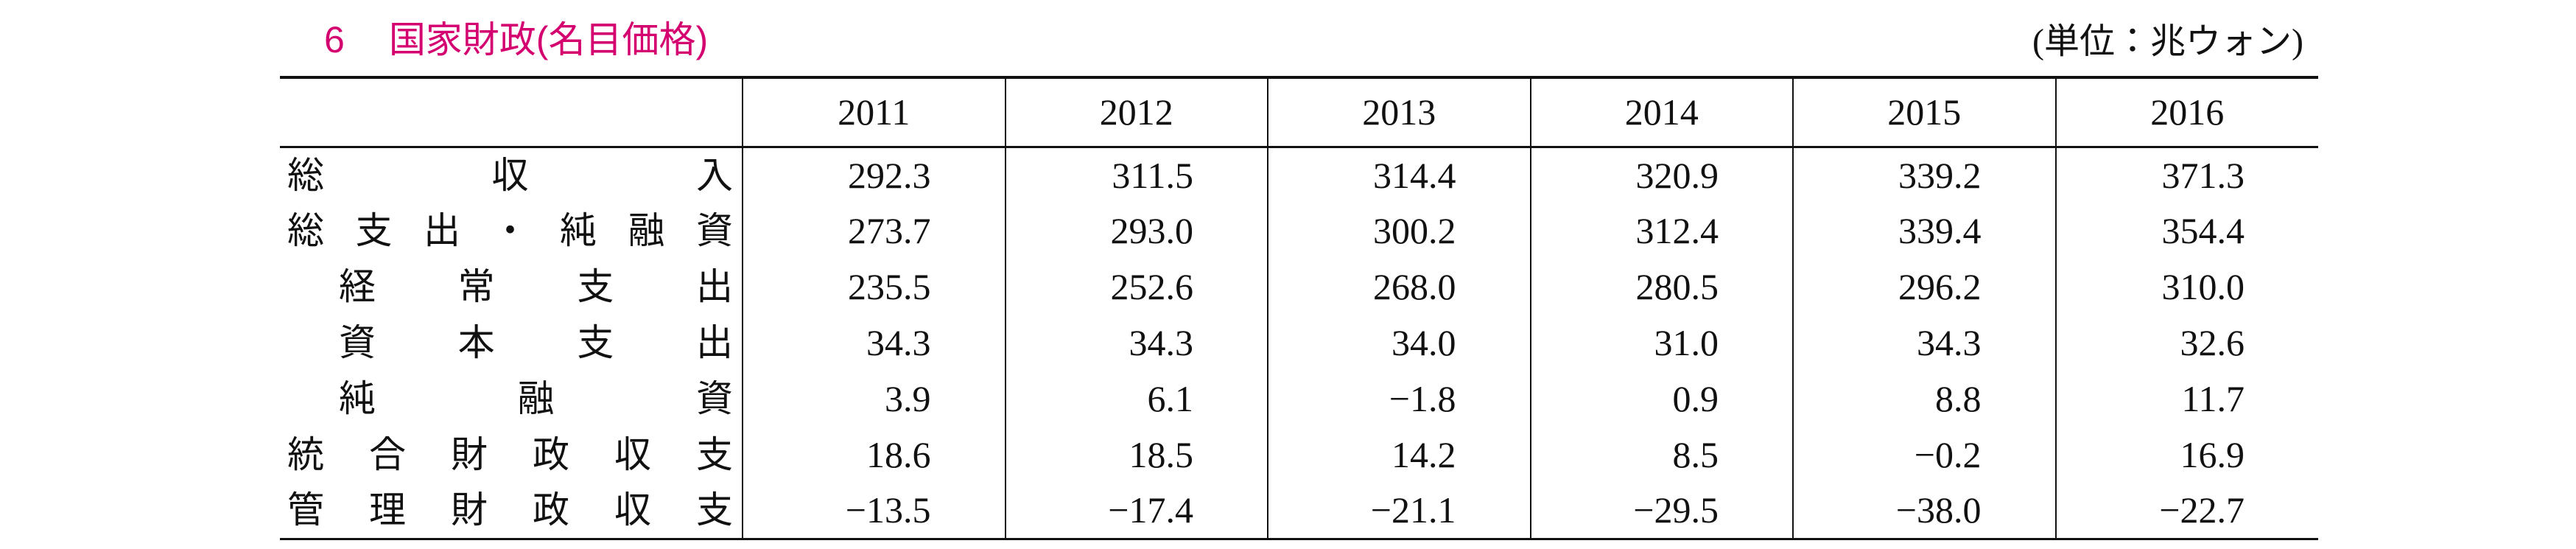  What do you see at coordinates (511, 112) in the screenshot?
I see `corner-cell` at bounding box center [511, 112].